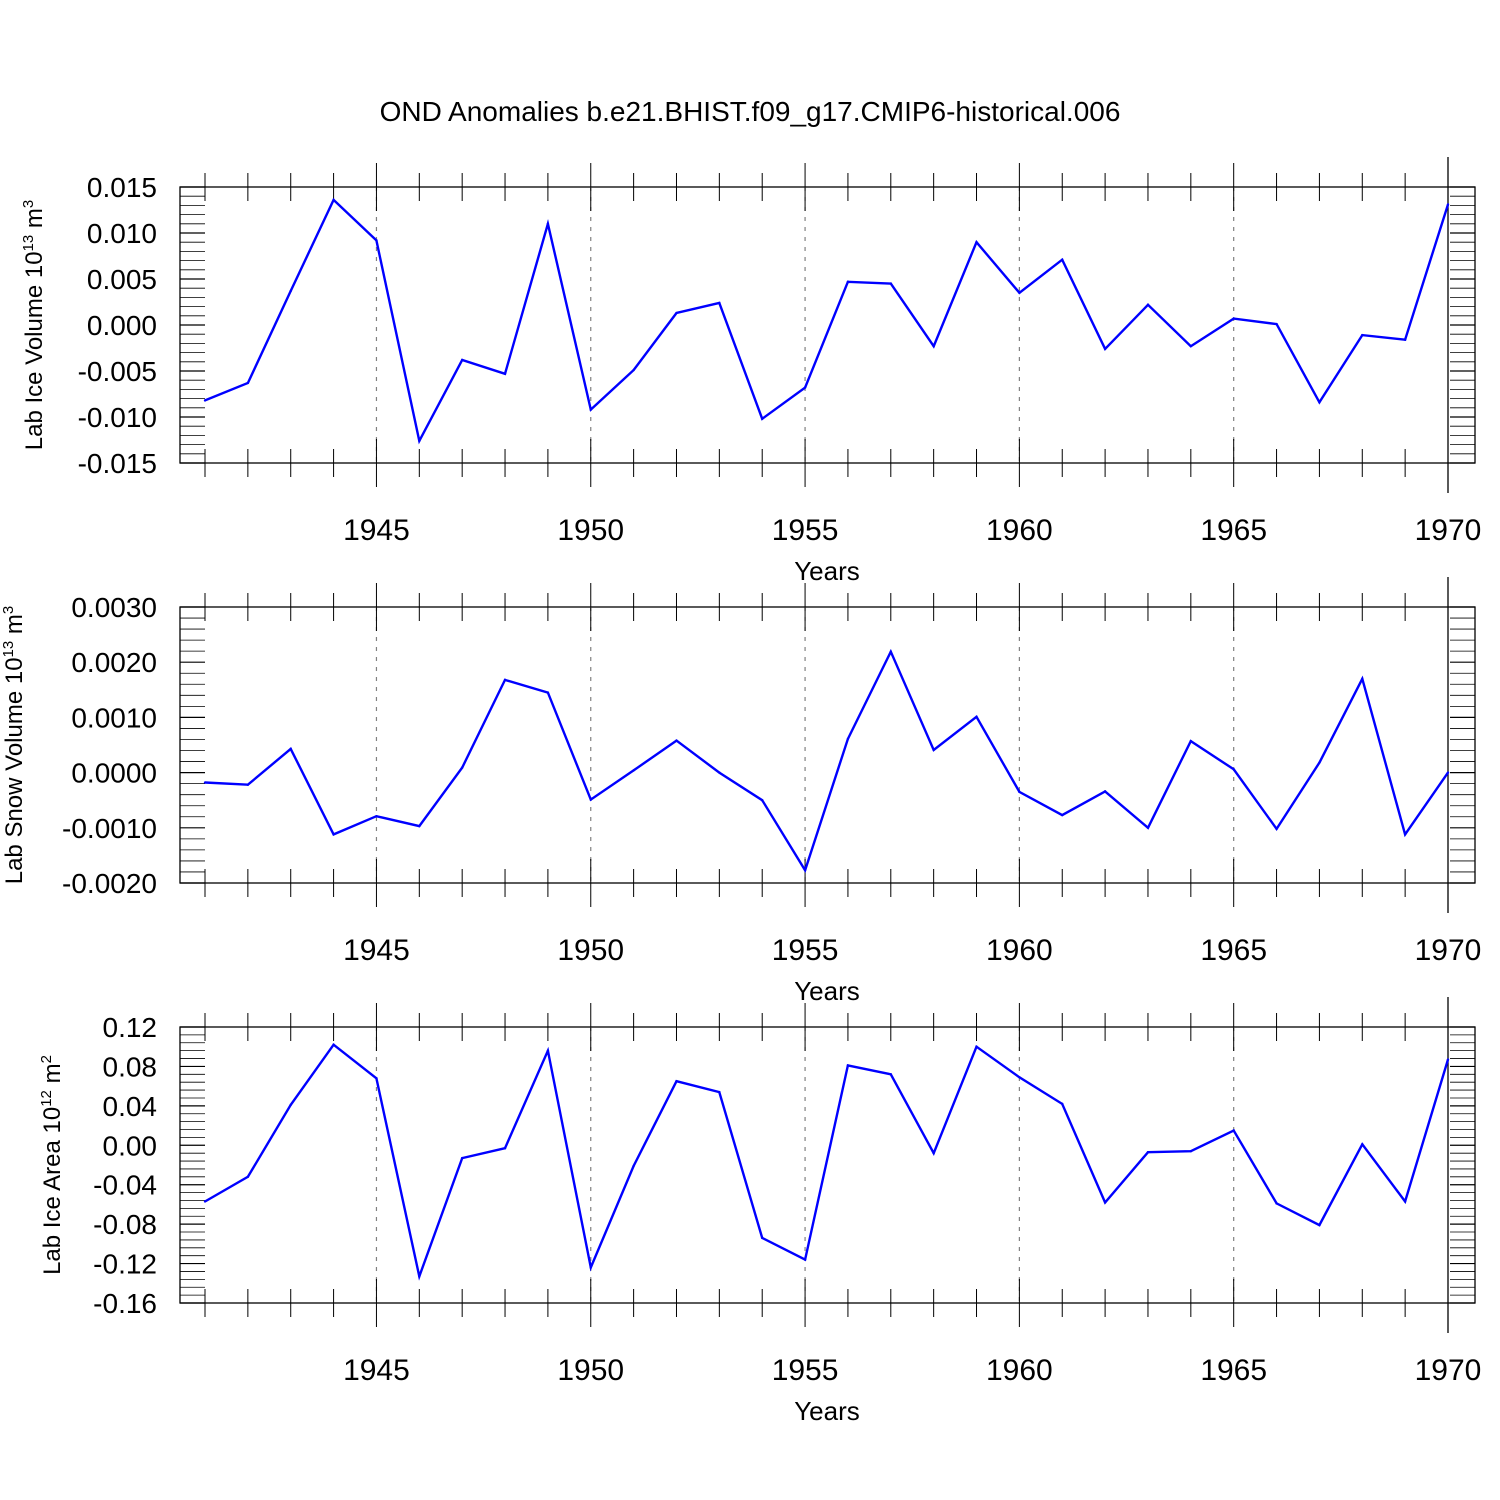 Image resolution: width=1500 pixels, height=1500 pixels. I want to click on y-axis-label: Lab Snow Volume 1013 m3, so click(14, 745).